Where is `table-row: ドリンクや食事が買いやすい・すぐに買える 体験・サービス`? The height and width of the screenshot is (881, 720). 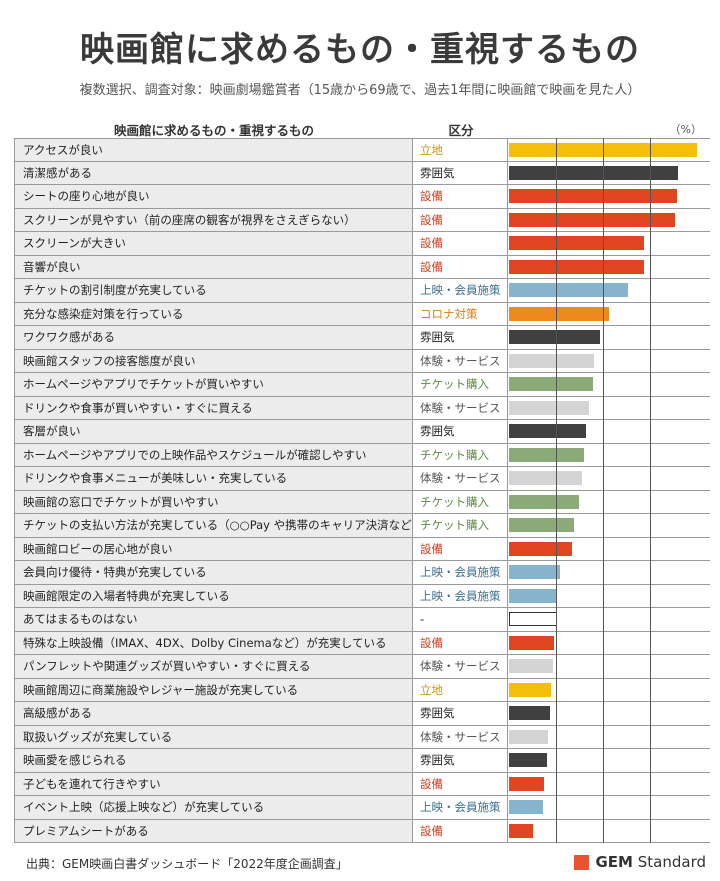 table-row: ドリンクや食事が買いやすい・すぐに買える 体験・サービス is located at coordinates (362, 408).